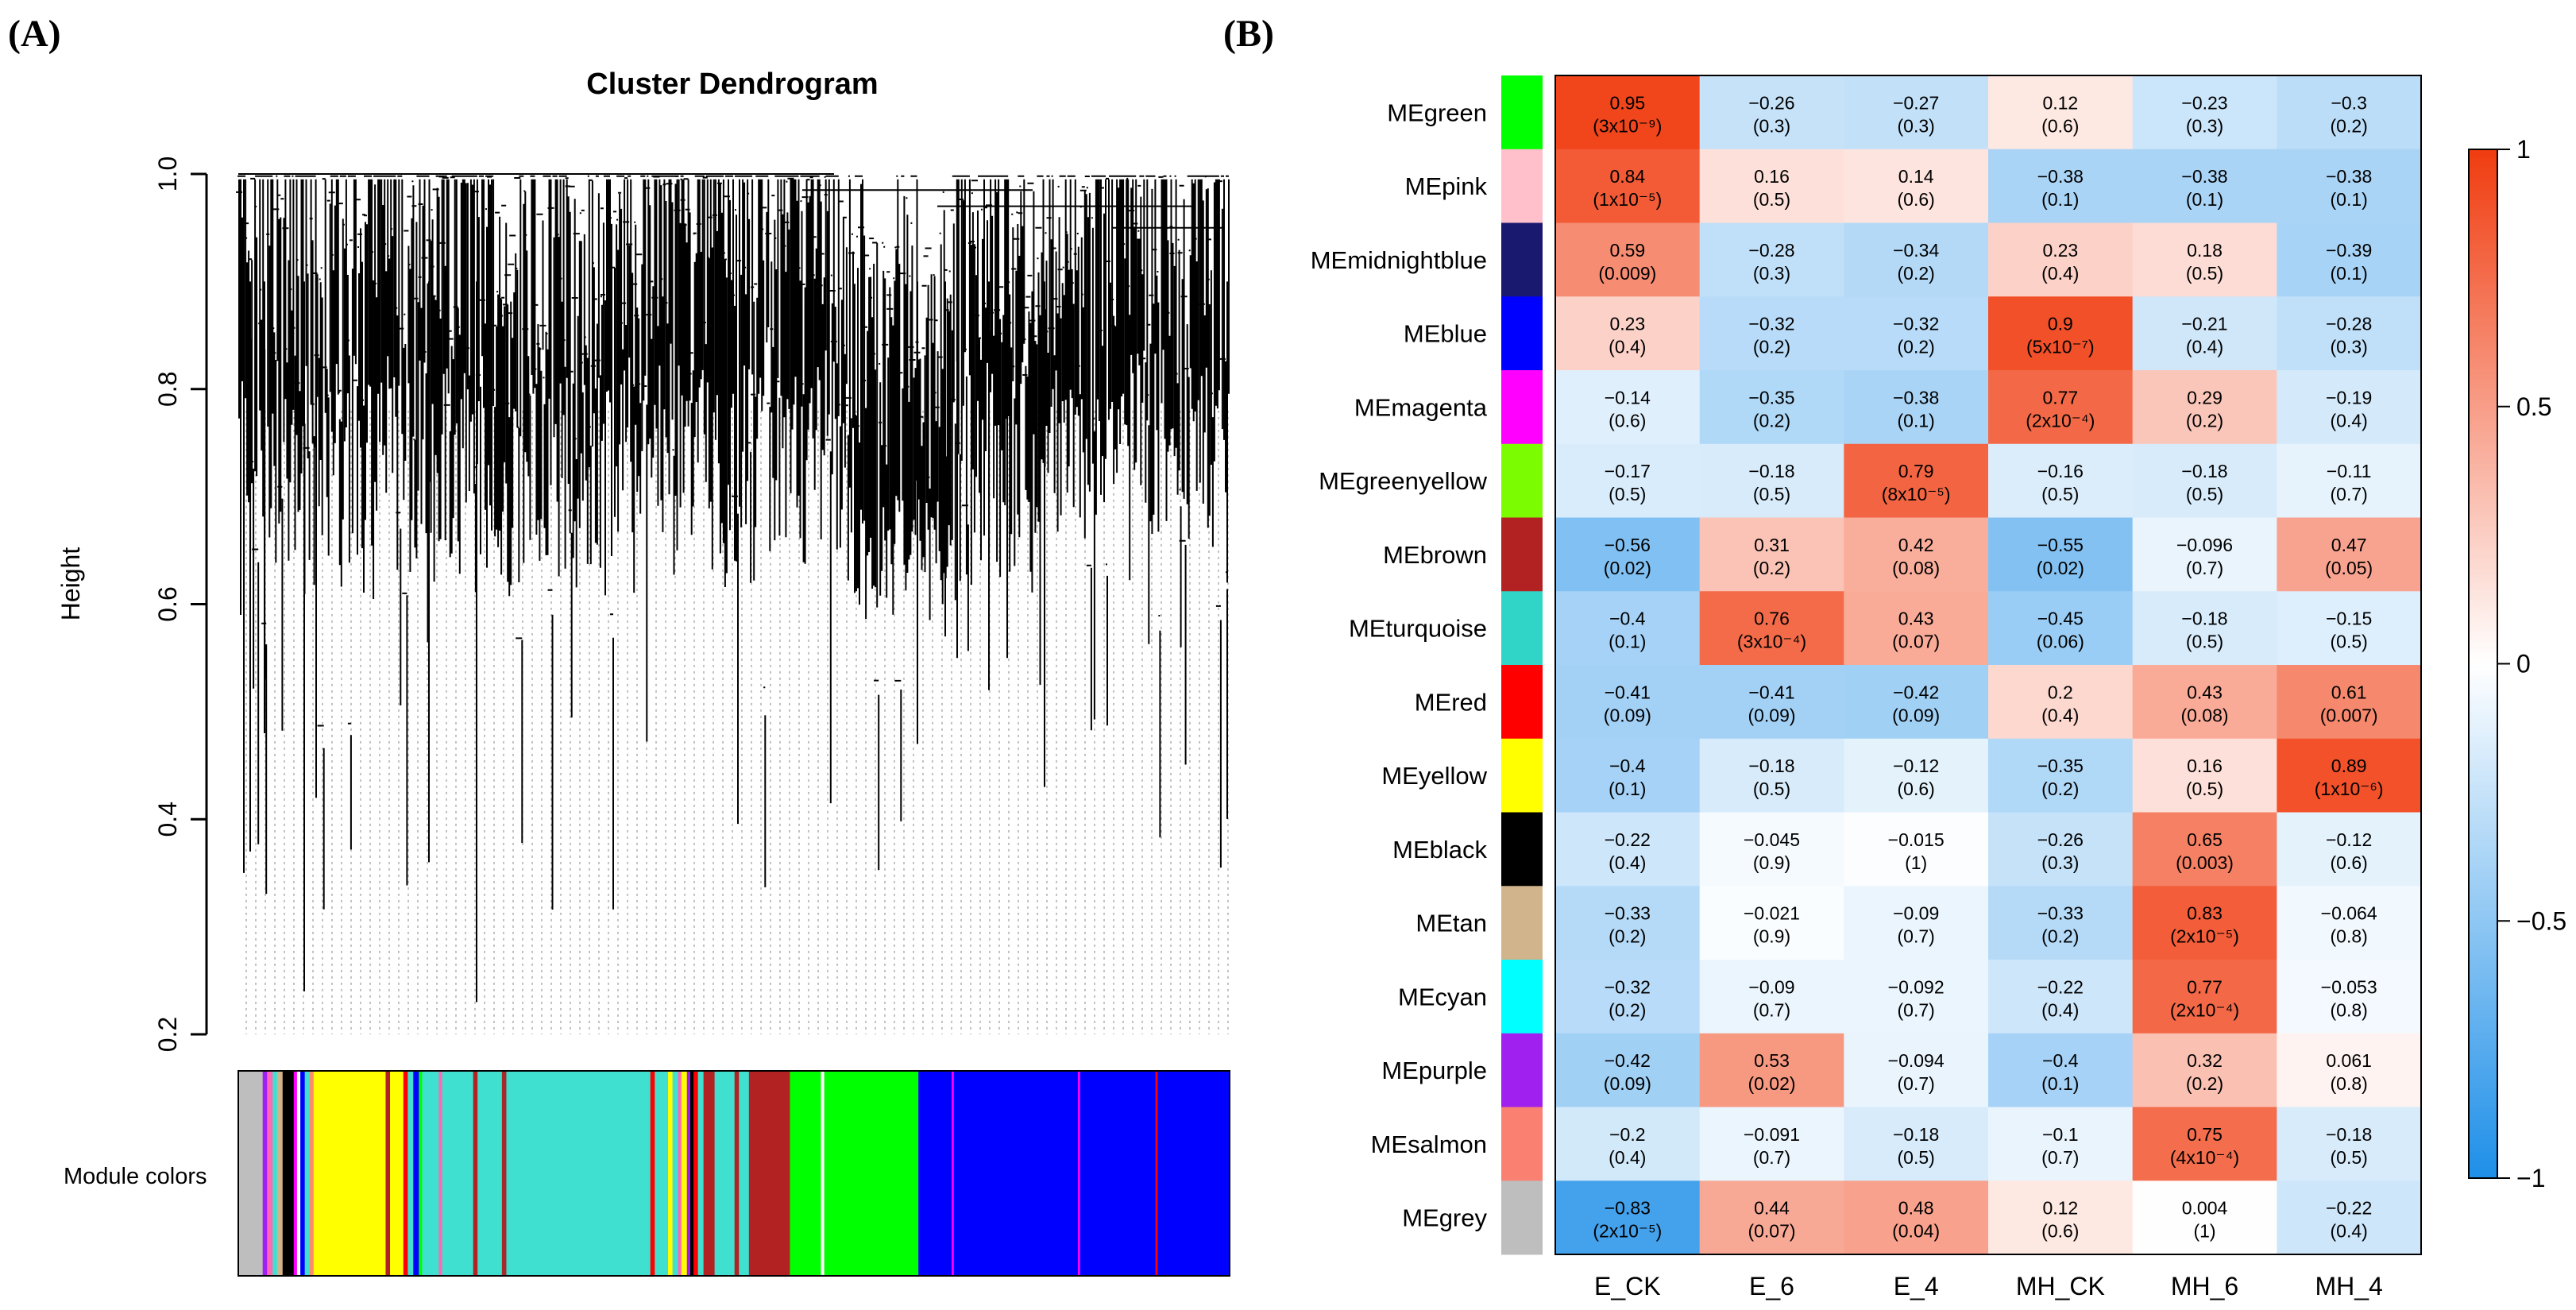 Image resolution: width=2576 pixels, height=1310 pixels. I want to click on heatmap-cell-correlation: −0.41, so click(1628, 692).